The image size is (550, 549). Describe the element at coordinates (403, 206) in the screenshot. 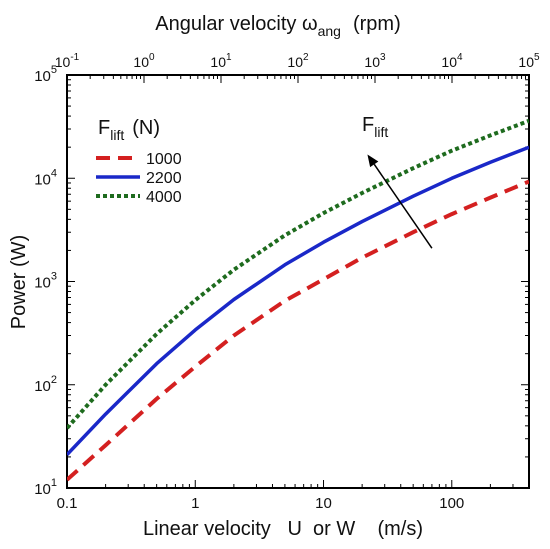

I see `flift-arrow` at that location.